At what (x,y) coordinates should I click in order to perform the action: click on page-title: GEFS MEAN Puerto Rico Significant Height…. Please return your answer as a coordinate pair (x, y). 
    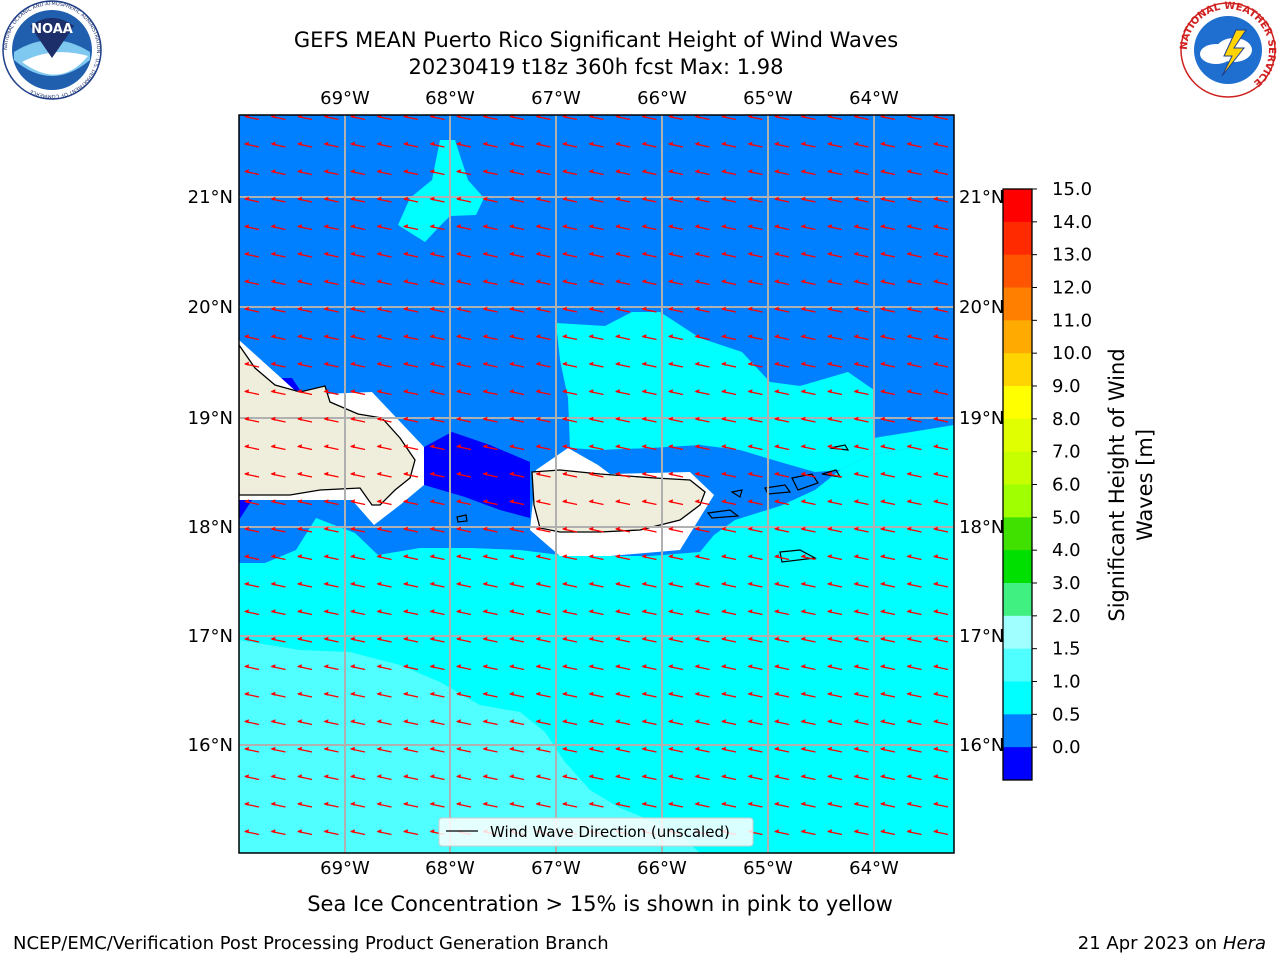
    Looking at the image, I should click on (596, 40).